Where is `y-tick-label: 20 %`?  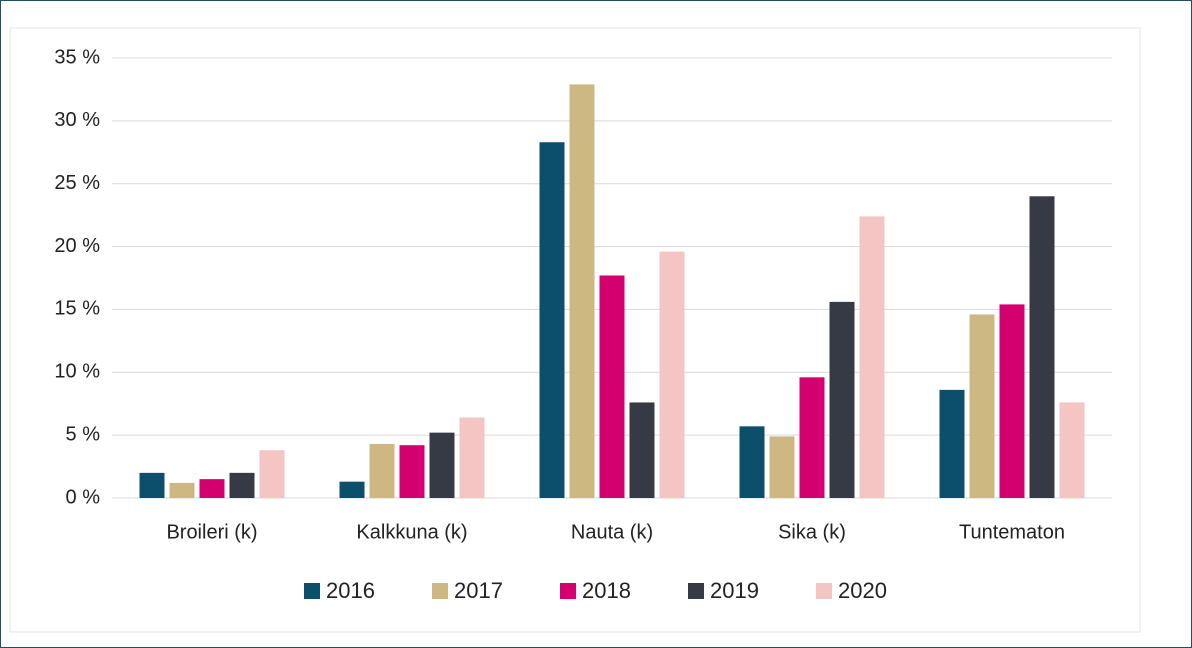
y-tick-label: 20 % is located at coordinates (77, 246).